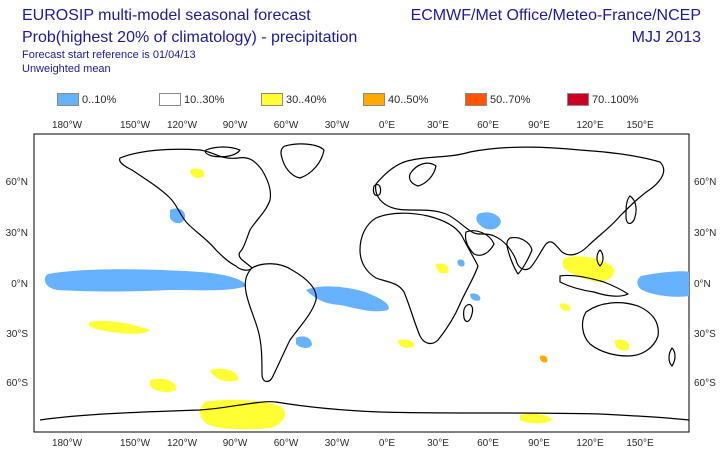  What do you see at coordinates (99, 100) in the screenshot?
I see `legend-label: 0..10%` at bounding box center [99, 100].